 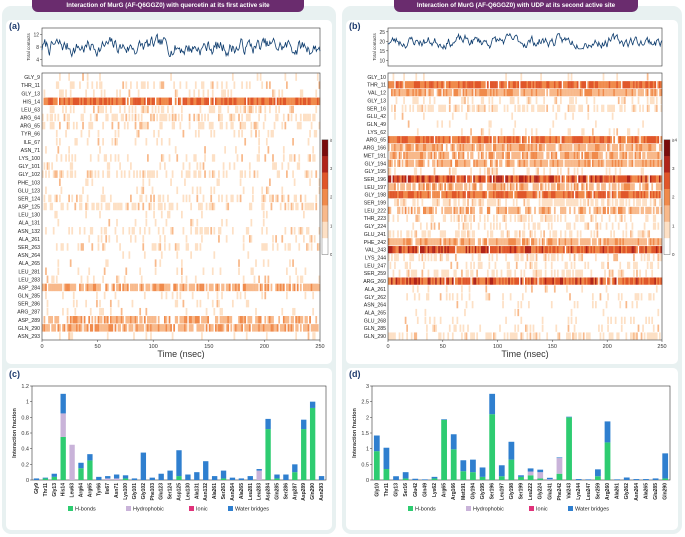 What do you see at coordinates (278, 491) in the screenshot?
I see `bar-category-label: Gln285` at bounding box center [278, 491].